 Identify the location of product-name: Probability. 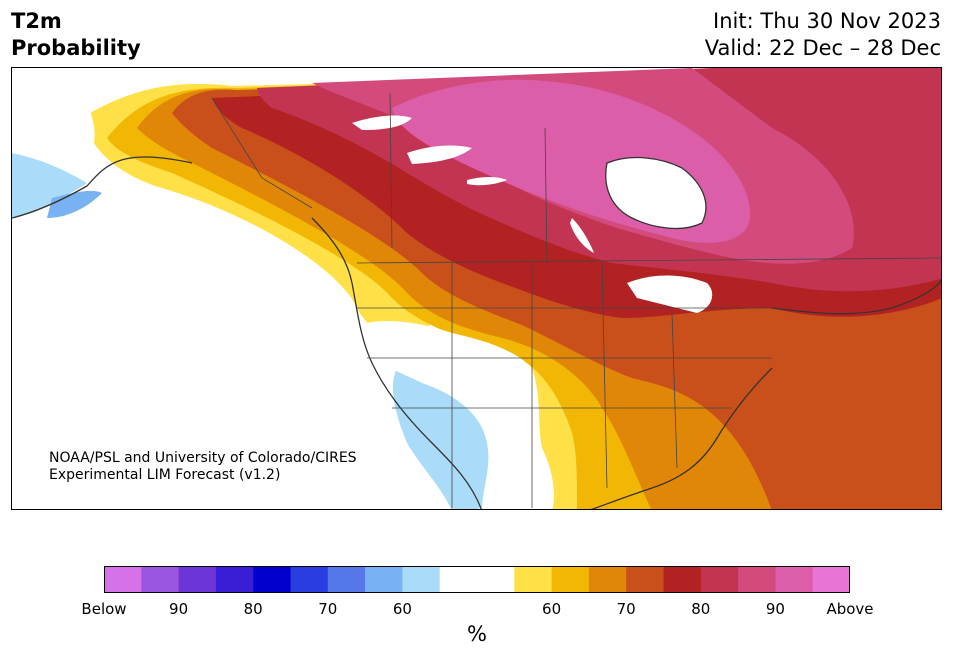
(76, 48).